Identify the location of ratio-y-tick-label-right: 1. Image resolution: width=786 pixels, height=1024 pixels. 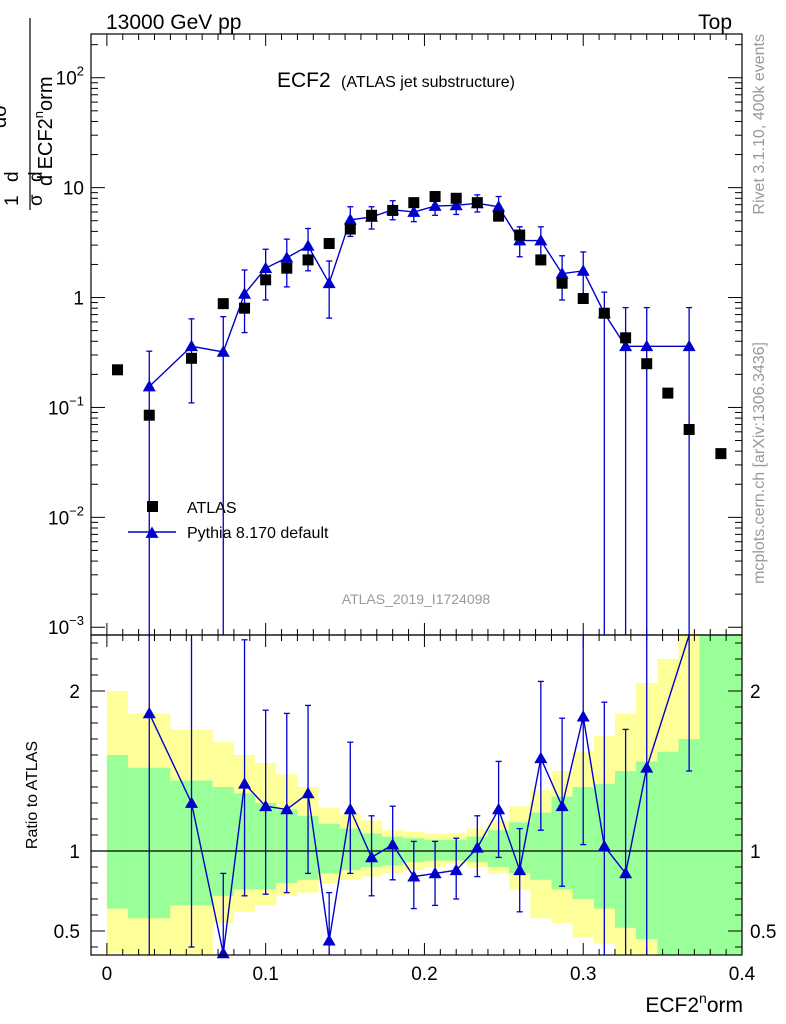
(755, 852).